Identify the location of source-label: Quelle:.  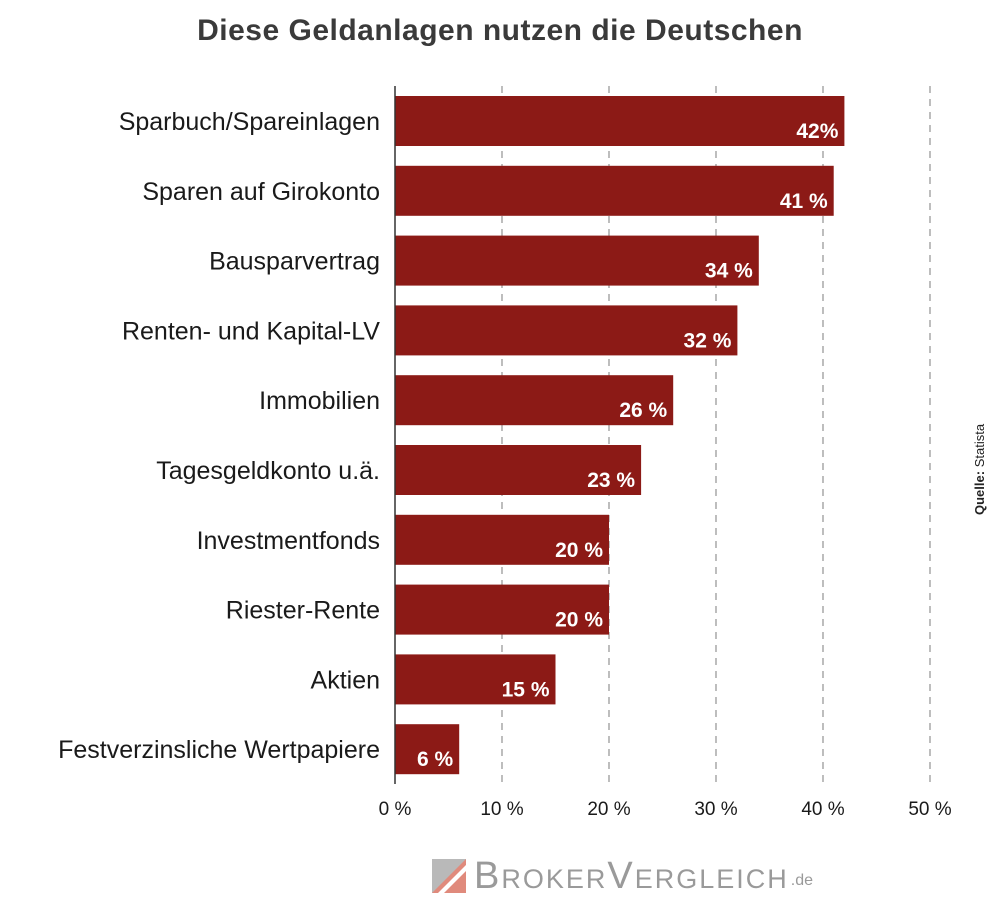
(979, 492).